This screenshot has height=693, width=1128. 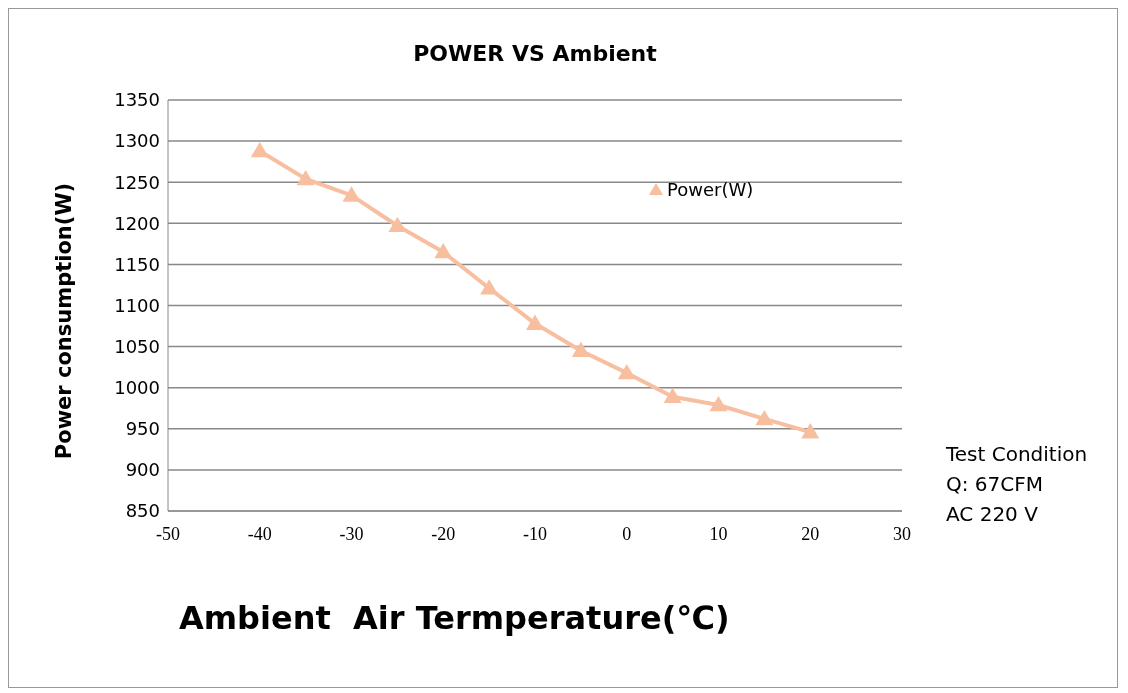 I want to click on text: Q: 67CFM, so click(x=995, y=484).